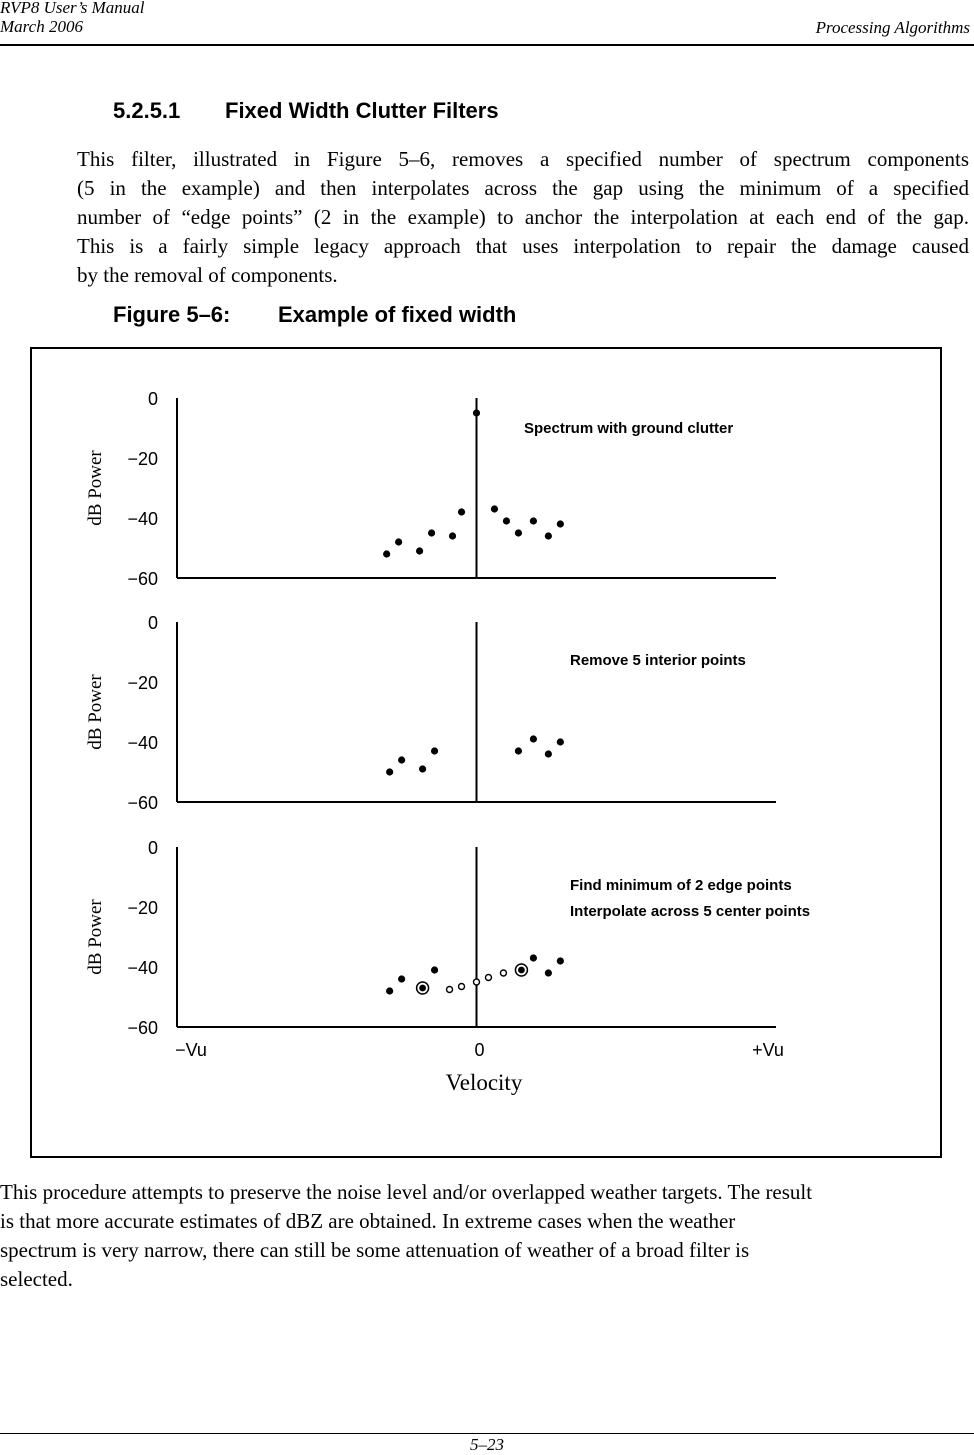 The height and width of the screenshot is (1455, 974). Describe the element at coordinates (41, 26) in the screenshot. I see `header-date: March 2006` at that location.